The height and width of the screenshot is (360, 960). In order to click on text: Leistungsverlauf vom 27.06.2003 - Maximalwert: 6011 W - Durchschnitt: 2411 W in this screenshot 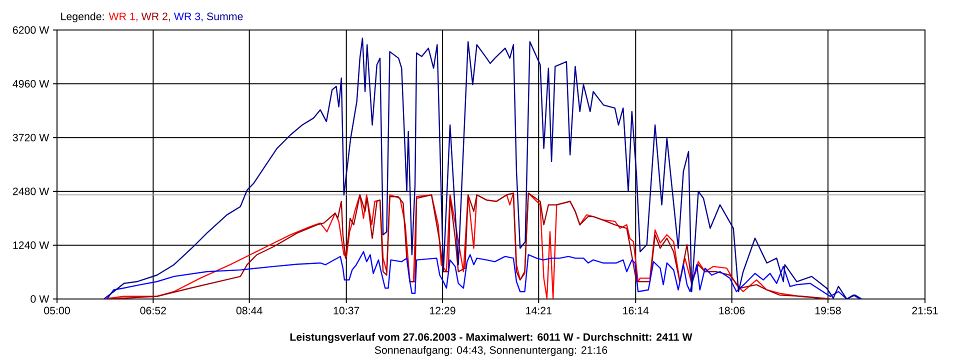, I will do `click(491, 337)`.